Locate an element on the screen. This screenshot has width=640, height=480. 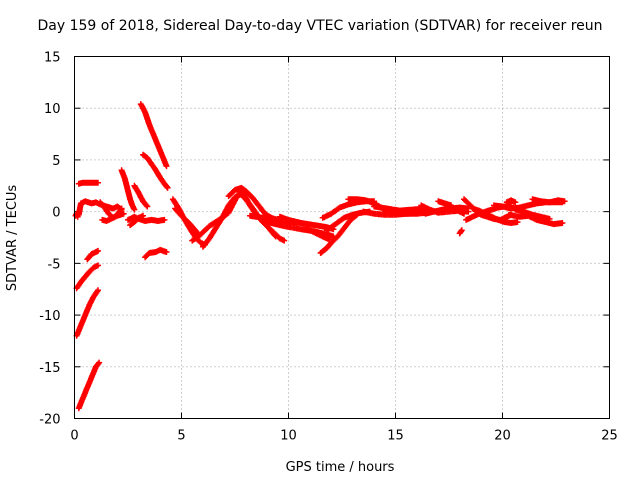
x-tick-label: 20 is located at coordinates (502, 436).